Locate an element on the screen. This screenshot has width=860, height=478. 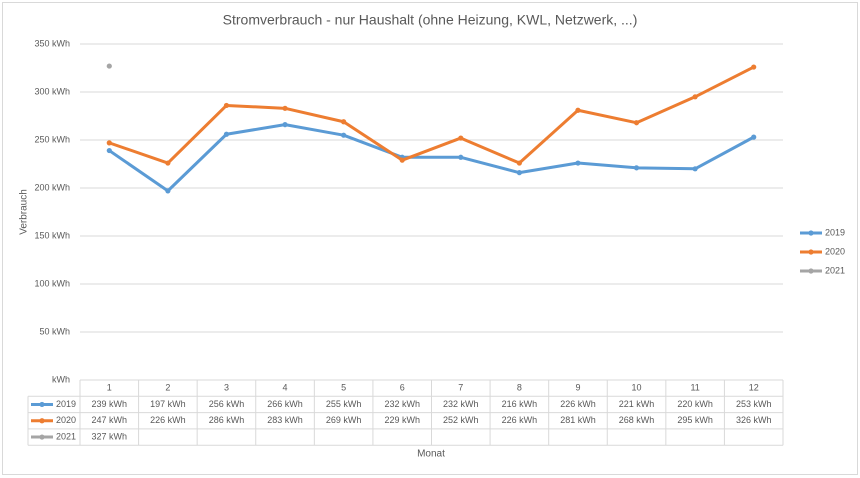
y-tick-label: 350 kWh is located at coordinates (52, 43).